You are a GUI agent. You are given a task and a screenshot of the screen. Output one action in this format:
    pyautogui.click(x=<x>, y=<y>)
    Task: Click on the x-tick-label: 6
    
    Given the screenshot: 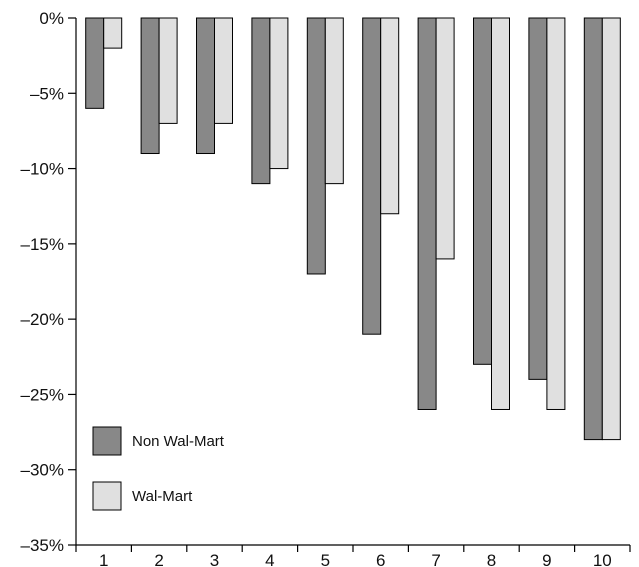 What is the action you would take?
    pyautogui.click(x=380, y=559)
    